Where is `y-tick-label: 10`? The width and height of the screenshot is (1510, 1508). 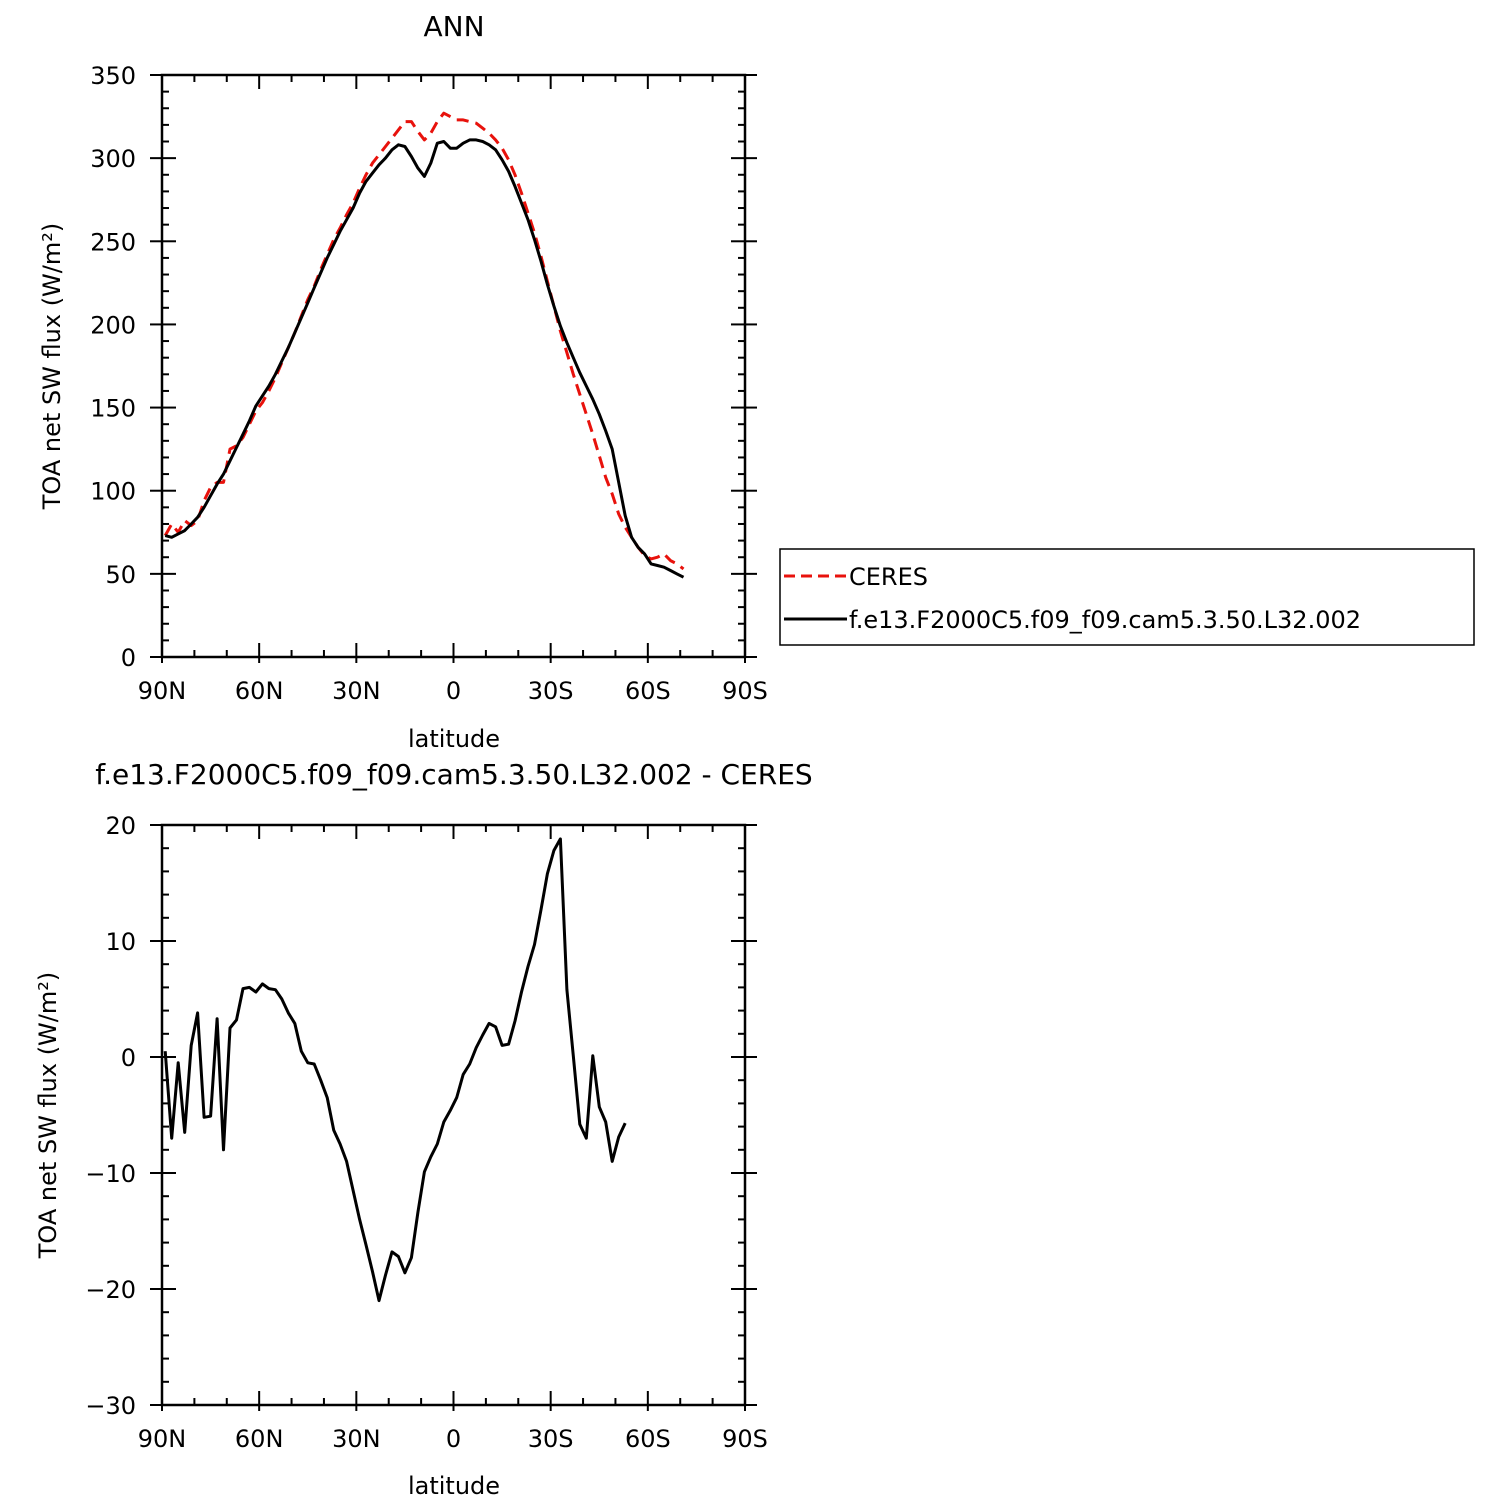 y-tick-label: 10 is located at coordinates (120, 942).